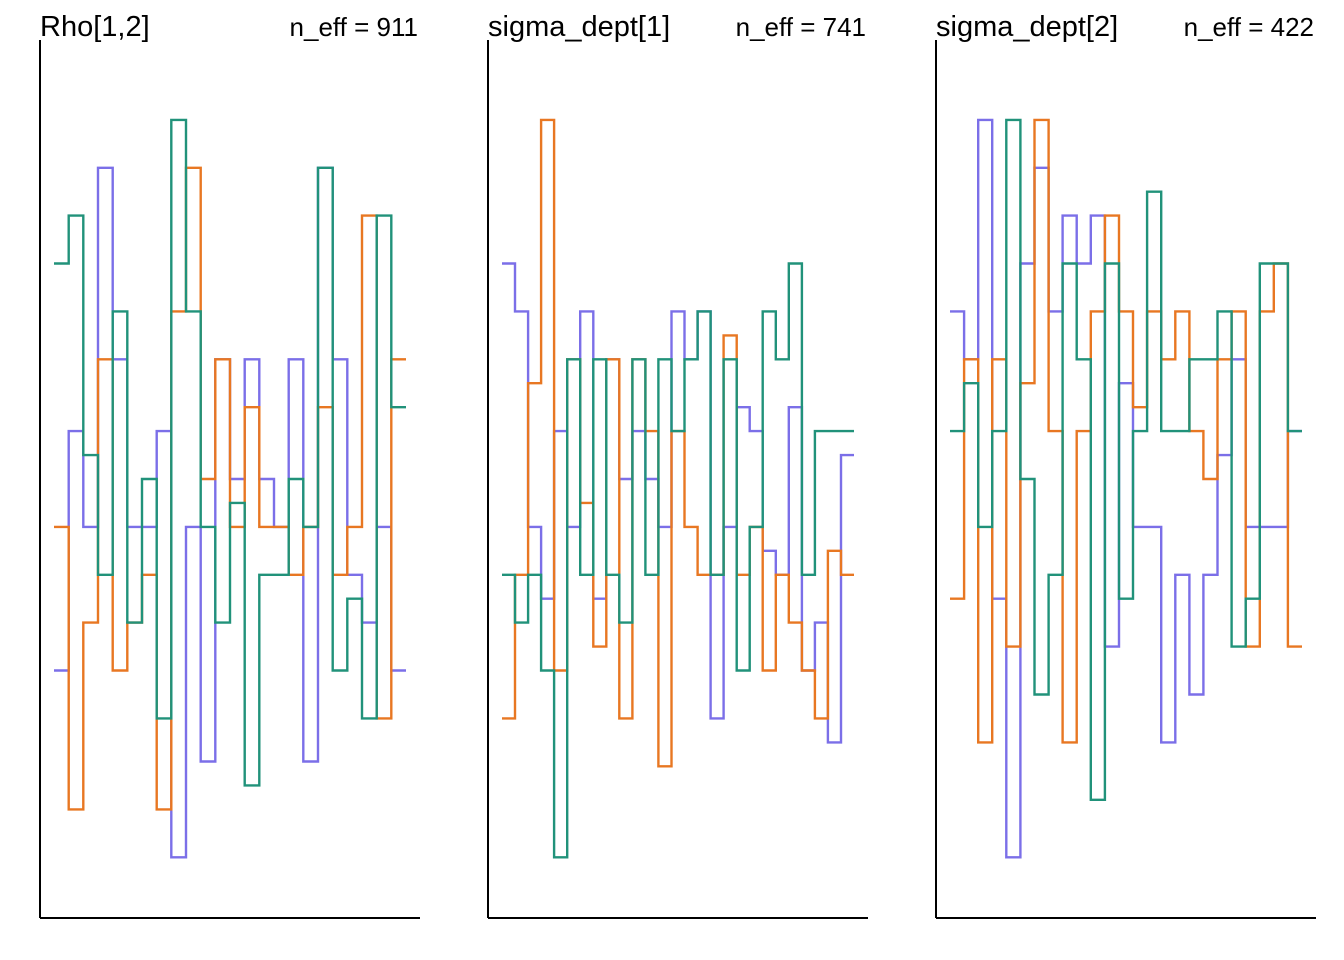 The image size is (1344, 960). What do you see at coordinates (354, 27) in the screenshot?
I see `panel-n-eff-label: n_eff = 911` at bounding box center [354, 27].